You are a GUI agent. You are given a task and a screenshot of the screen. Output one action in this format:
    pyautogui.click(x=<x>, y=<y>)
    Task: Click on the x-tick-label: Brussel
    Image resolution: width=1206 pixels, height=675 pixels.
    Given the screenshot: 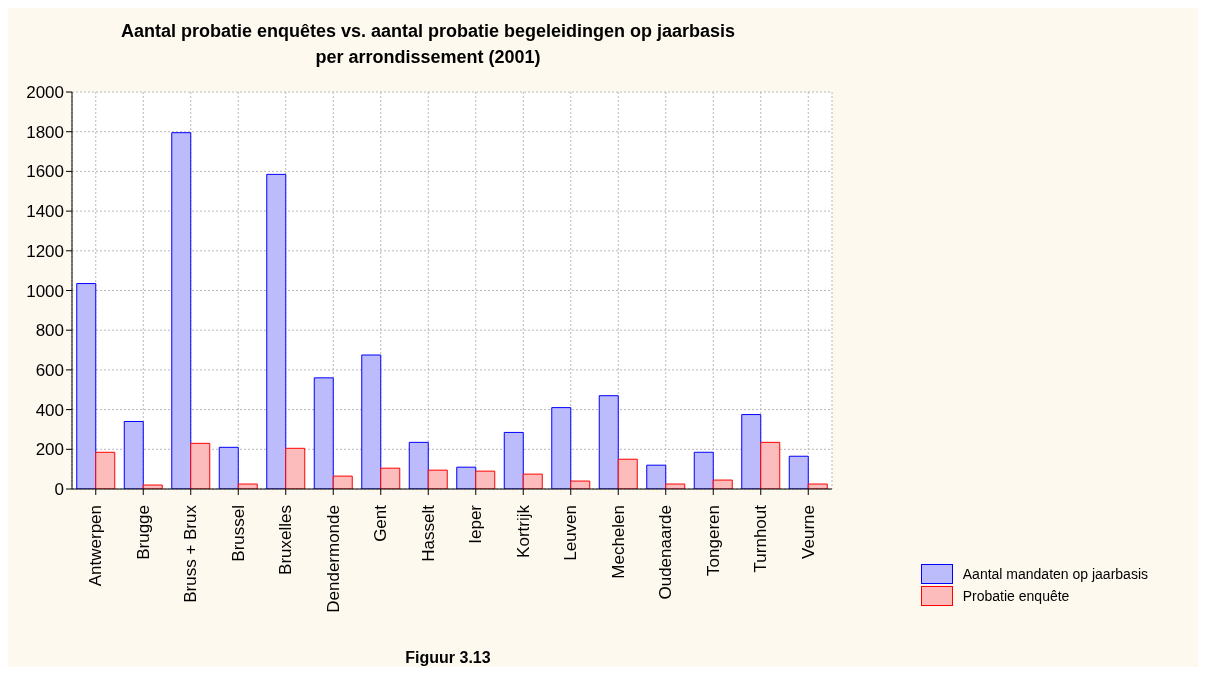 What is the action you would take?
    pyautogui.click(x=238, y=533)
    